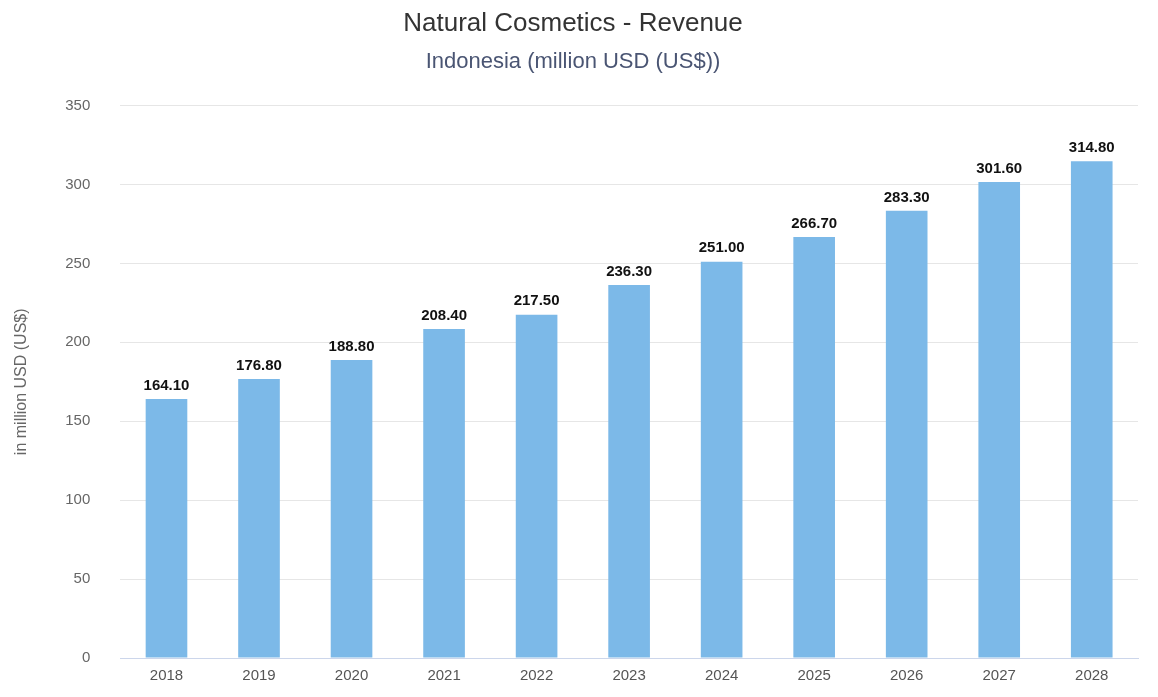  Describe the element at coordinates (629, 675) in the screenshot. I see `x-tick-label: 2023` at that location.